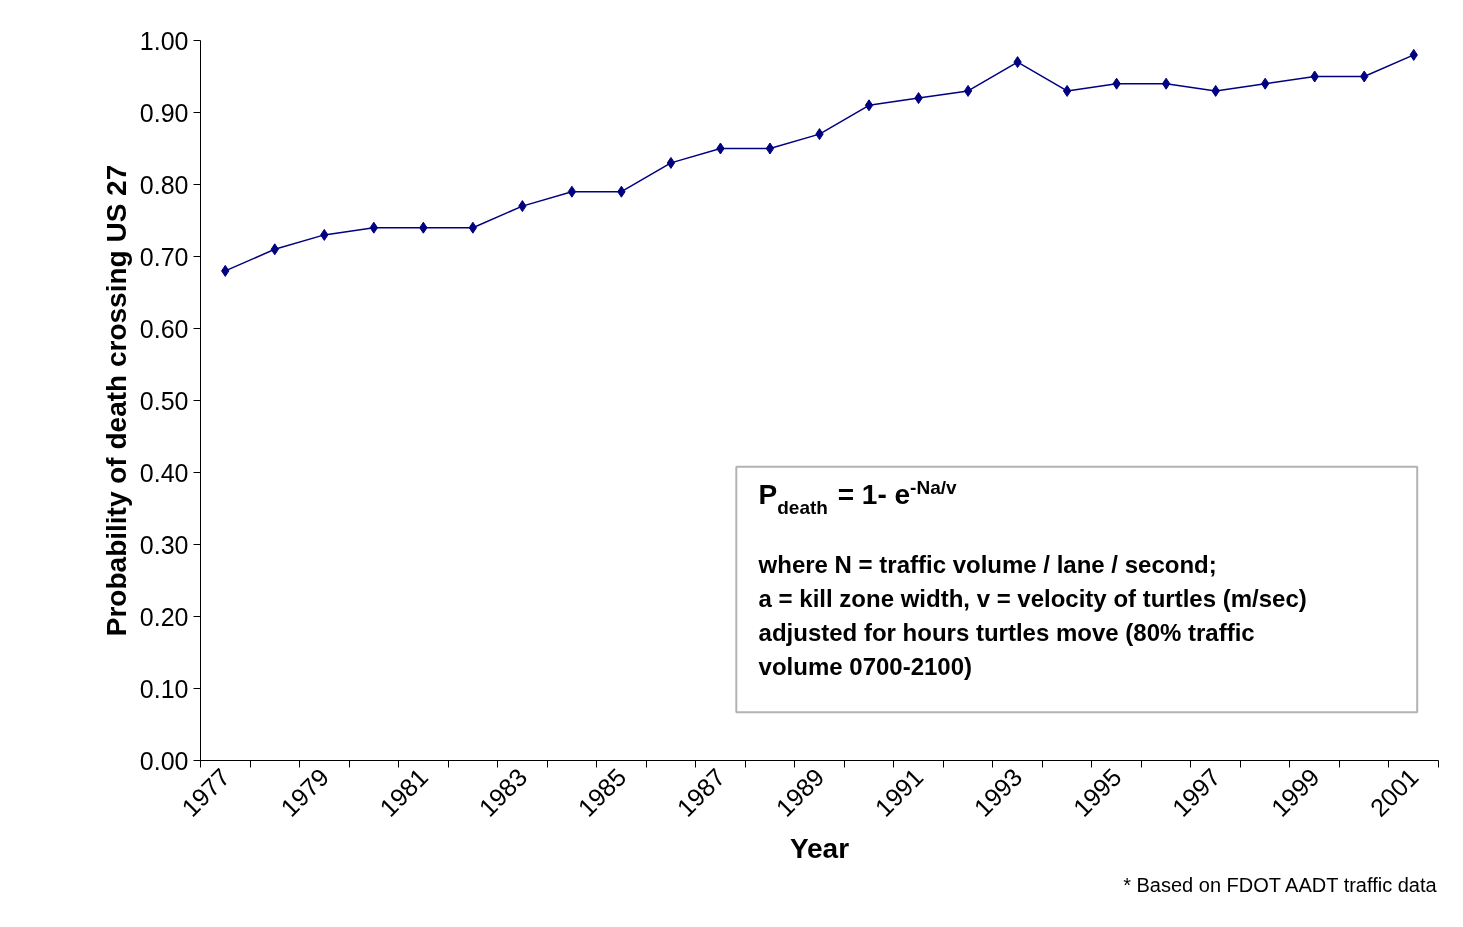 The height and width of the screenshot is (927, 1463). I want to click on y-tick-label: 0.50, so click(164, 400).